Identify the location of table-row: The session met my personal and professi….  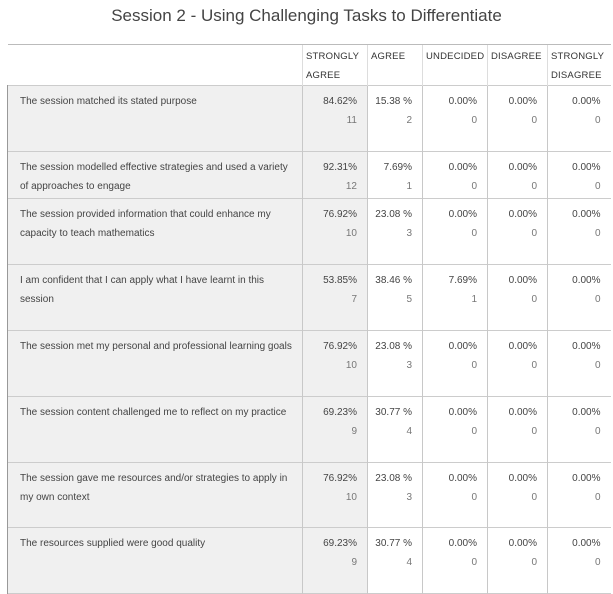
(309, 363).